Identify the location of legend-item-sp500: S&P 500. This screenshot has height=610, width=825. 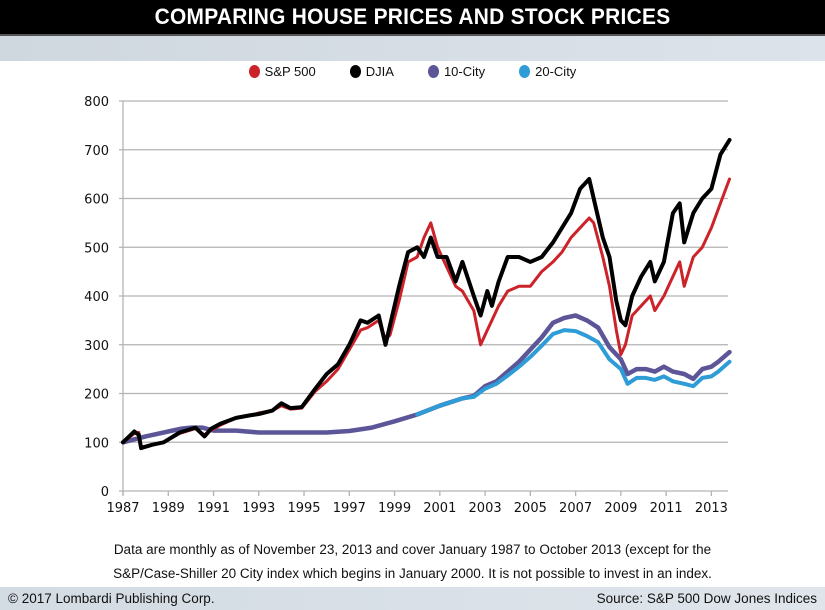
(282, 71).